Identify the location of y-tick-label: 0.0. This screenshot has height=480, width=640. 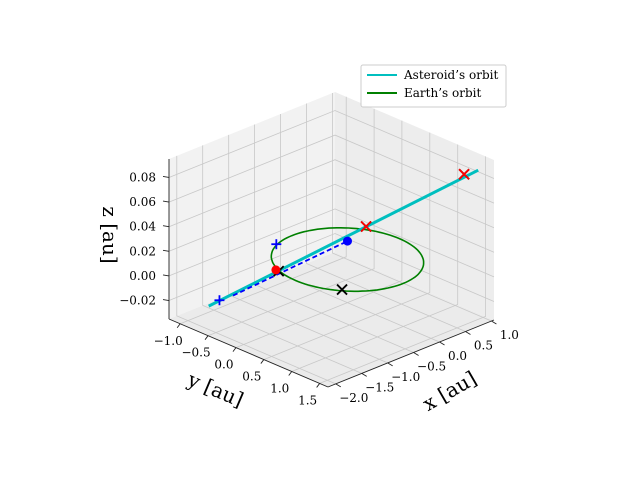
(457, 356).